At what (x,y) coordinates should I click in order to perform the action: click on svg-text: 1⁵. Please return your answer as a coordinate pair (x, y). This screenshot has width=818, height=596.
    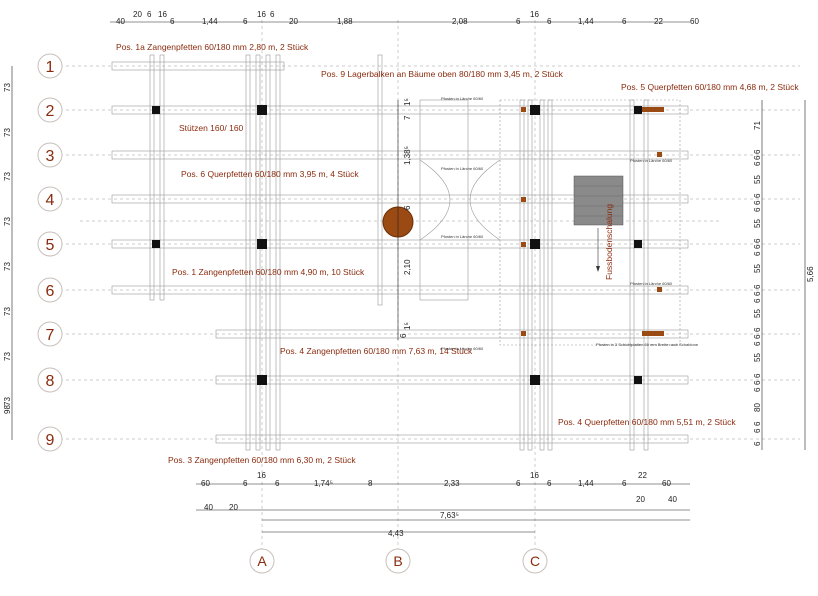
    Looking at the image, I should click on (407, 326).